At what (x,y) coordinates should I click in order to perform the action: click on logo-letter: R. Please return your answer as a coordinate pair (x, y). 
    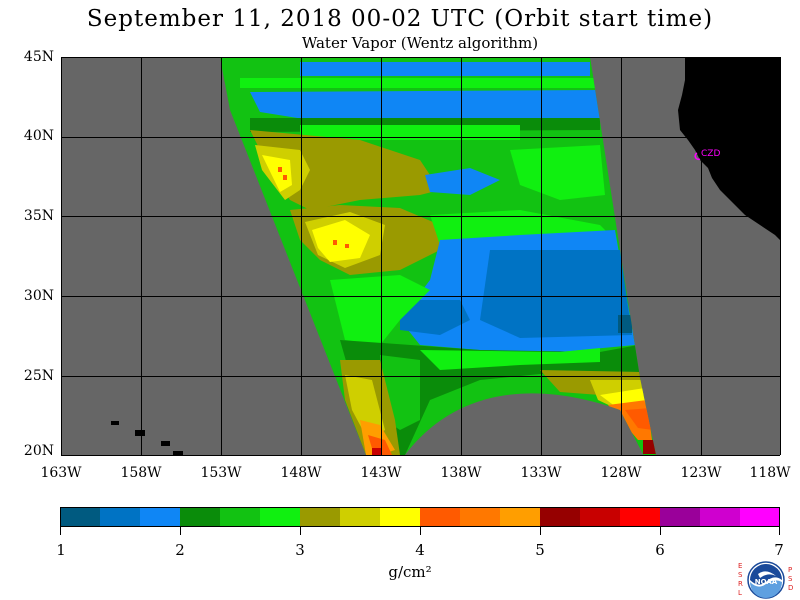
    Looking at the image, I should click on (740, 584).